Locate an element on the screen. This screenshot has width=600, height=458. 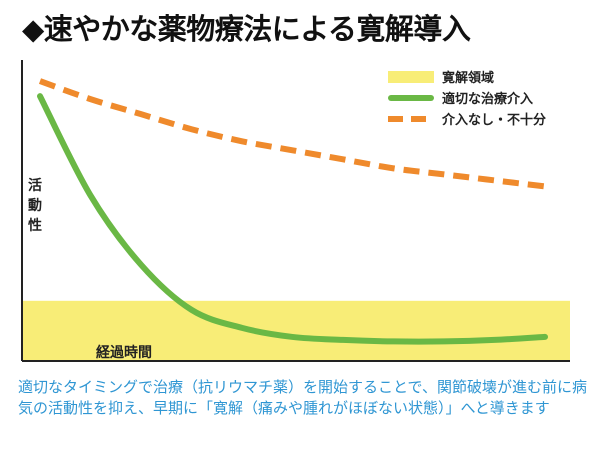
y-axis-label: 活動性 is located at coordinates (35, 206).